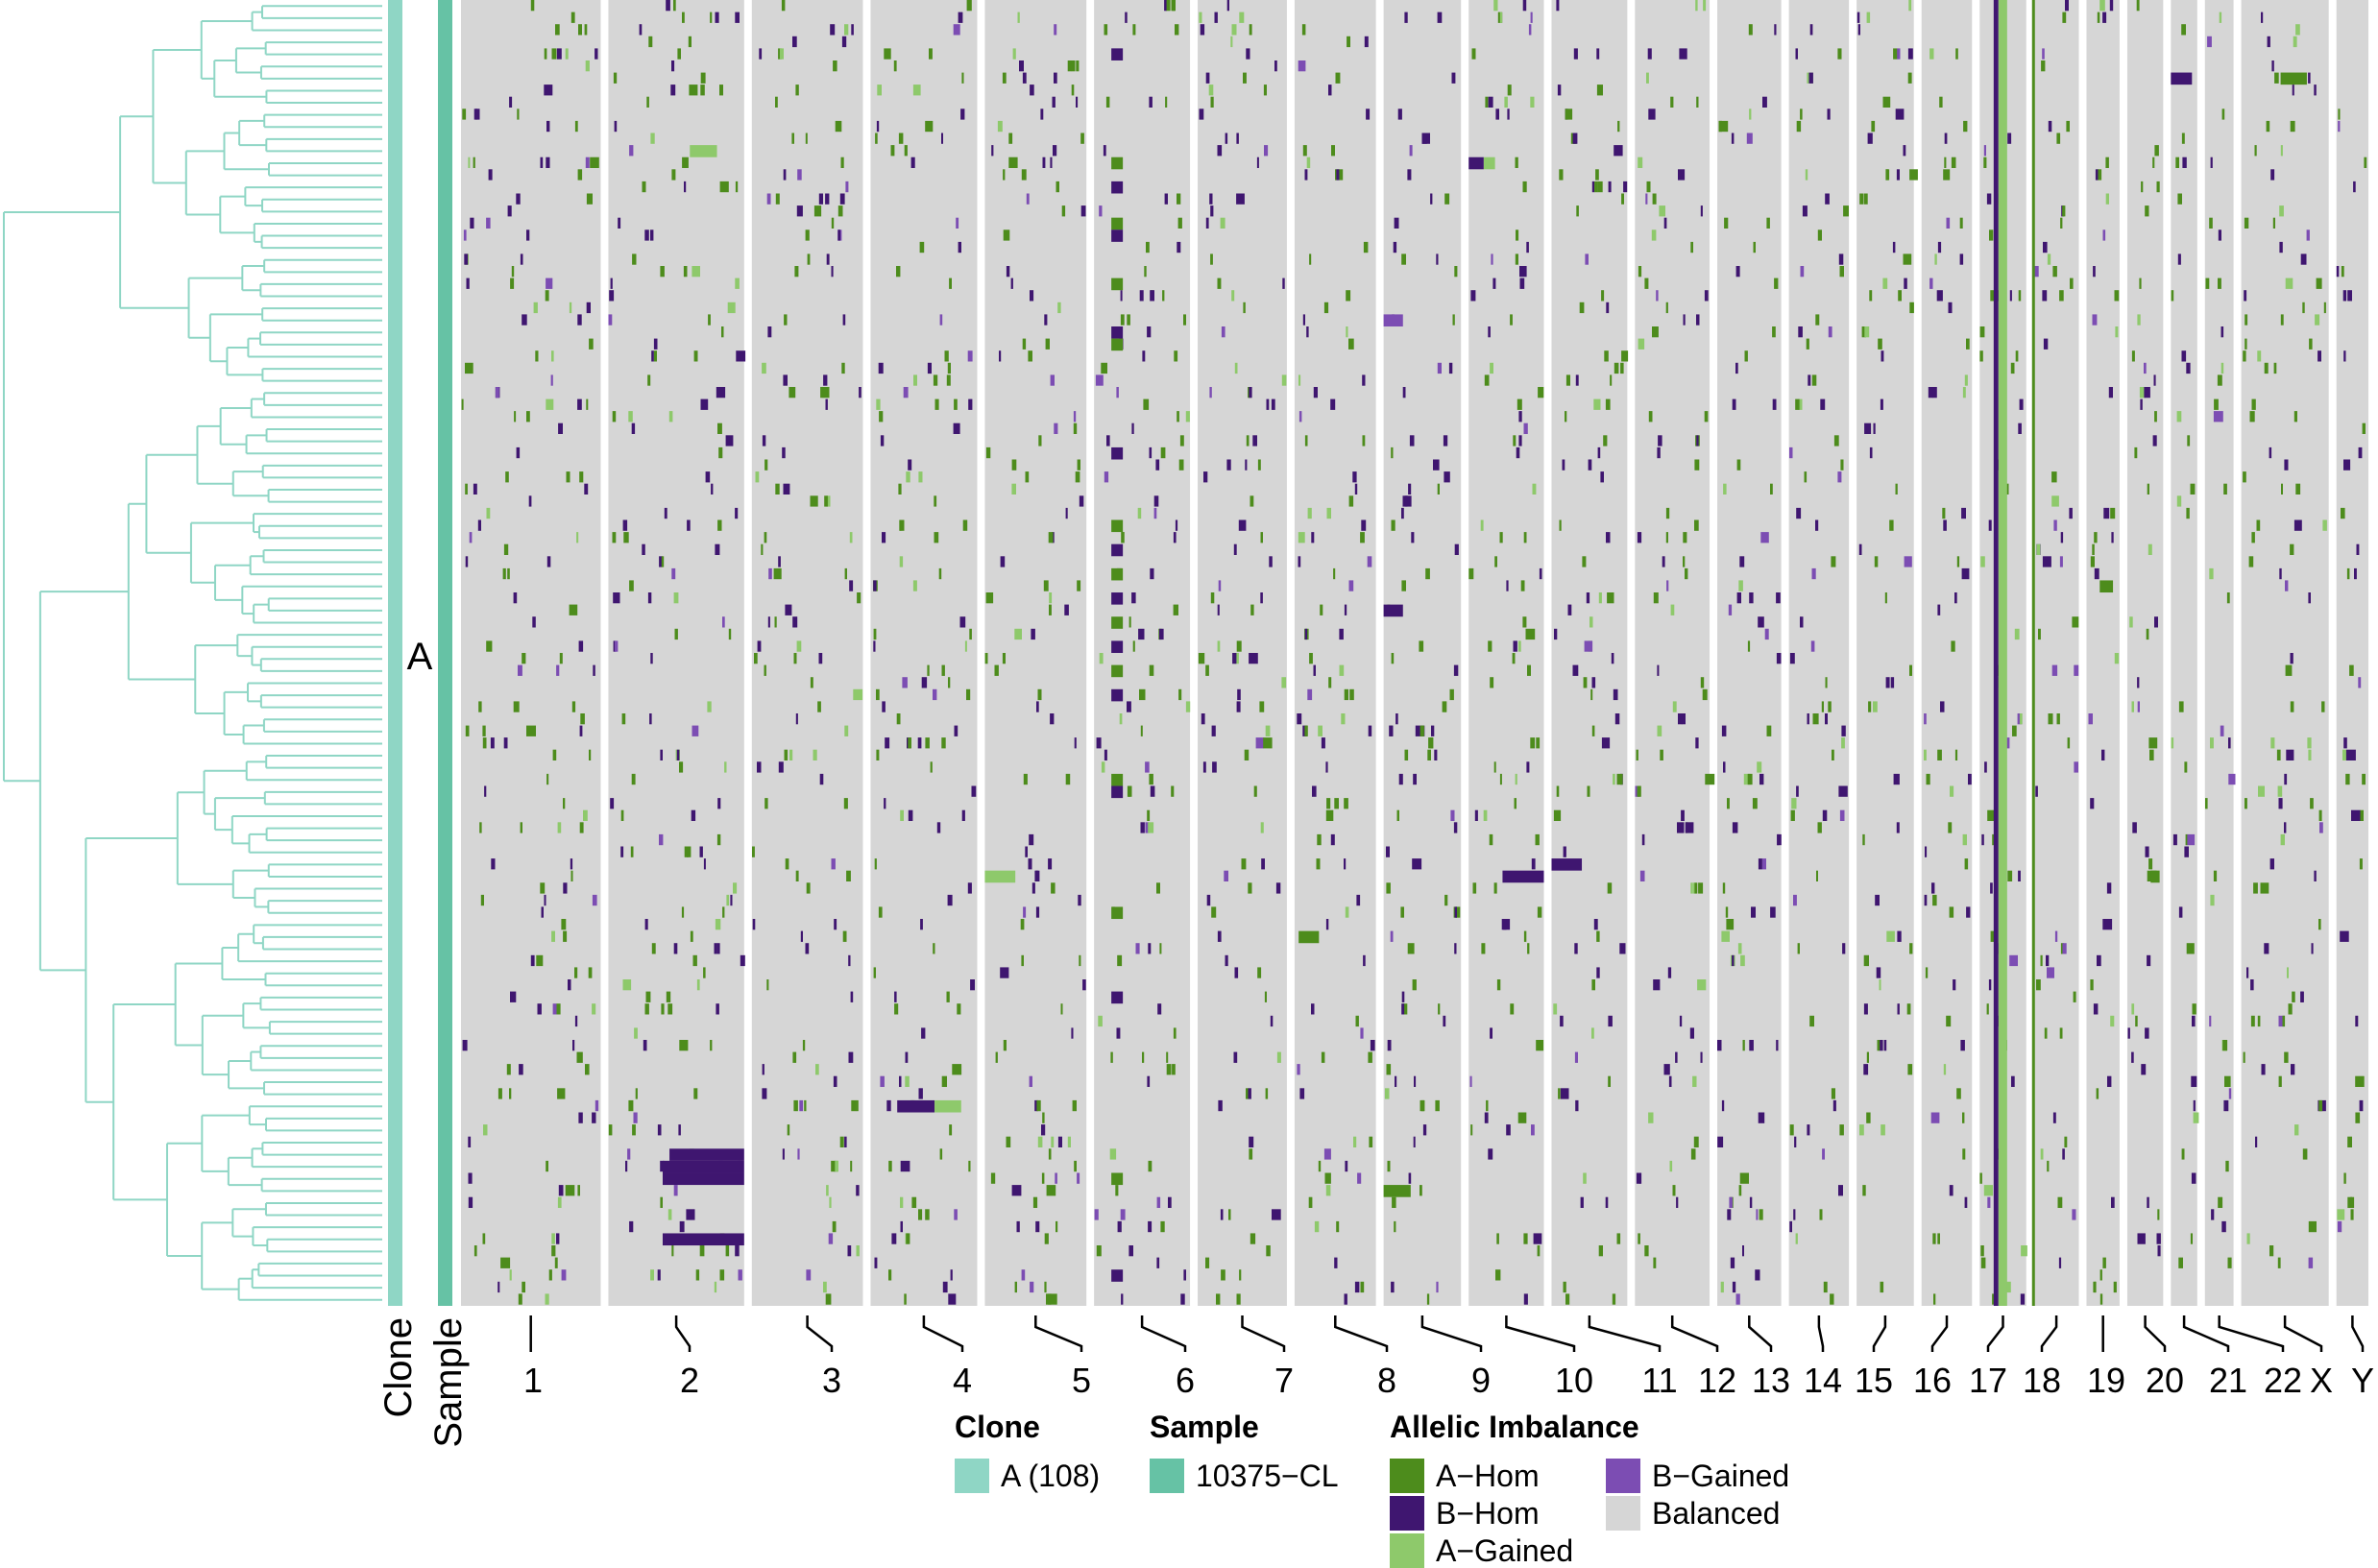 This screenshot has height=1568, width=2378. What do you see at coordinates (1393, 320) in the screenshot?
I see `event-chr9` at bounding box center [1393, 320].